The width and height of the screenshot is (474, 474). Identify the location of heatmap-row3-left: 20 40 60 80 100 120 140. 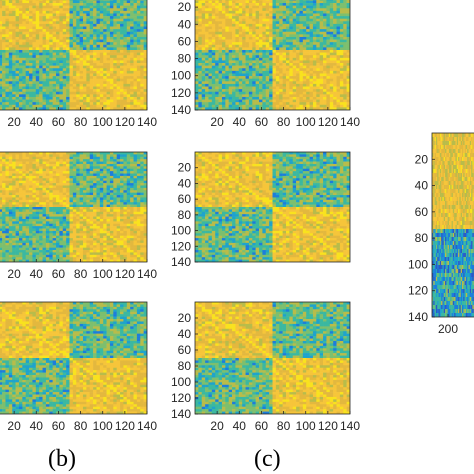
(78, 367).